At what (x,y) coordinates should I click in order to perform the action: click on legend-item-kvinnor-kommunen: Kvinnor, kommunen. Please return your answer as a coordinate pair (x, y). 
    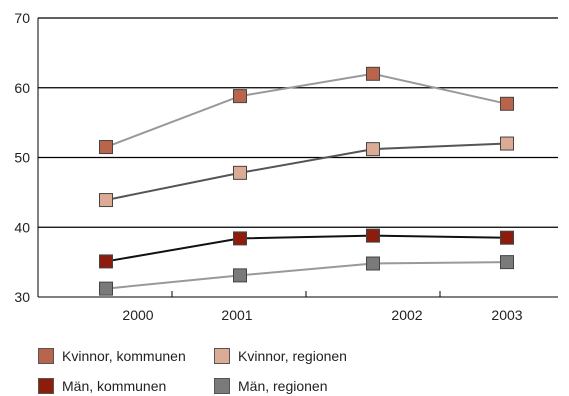
    Looking at the image, I should click on (112, 356).